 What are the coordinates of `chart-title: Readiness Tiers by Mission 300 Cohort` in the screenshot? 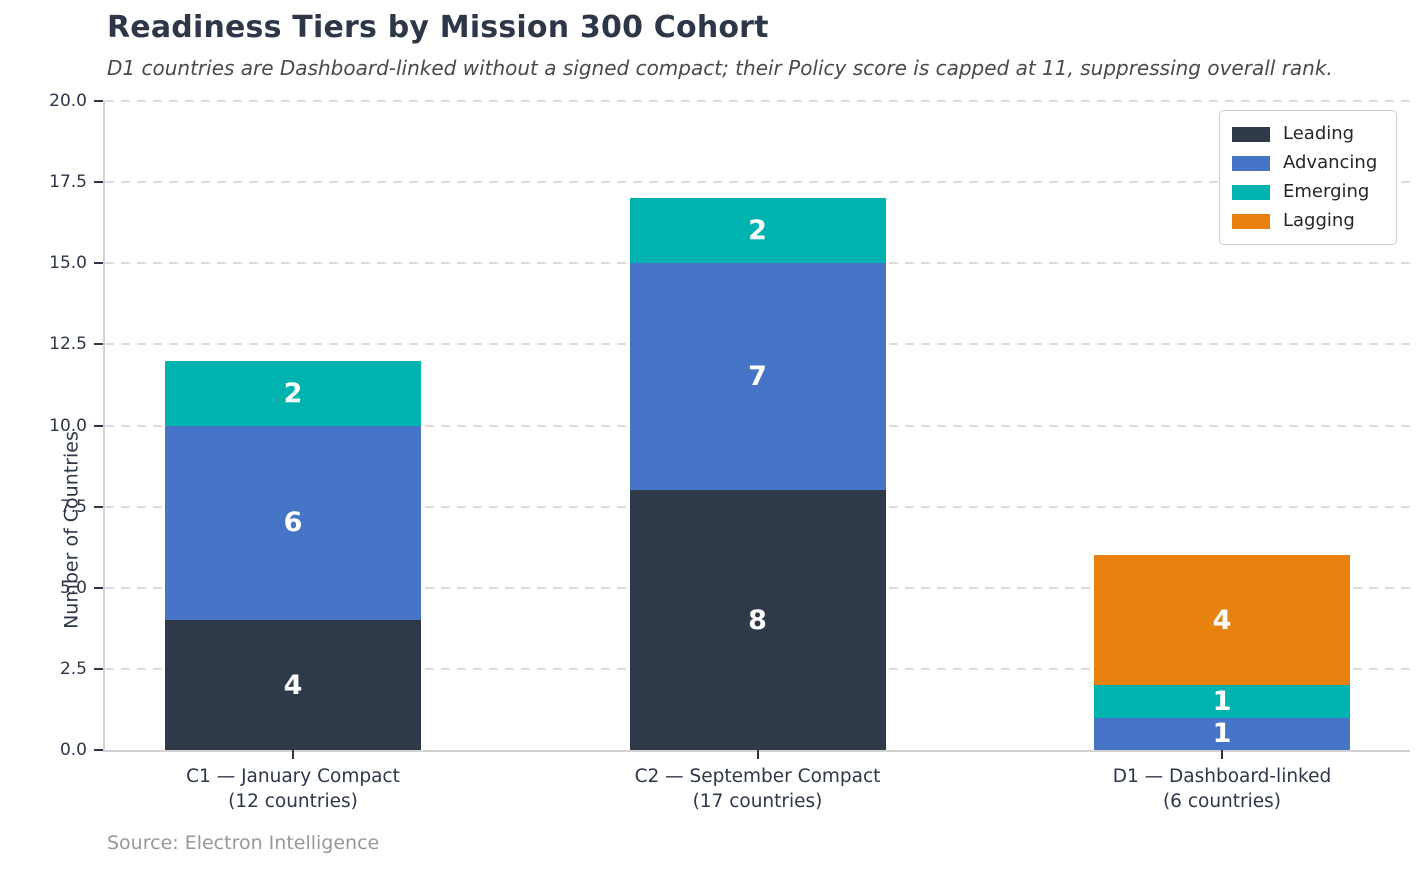 It's located at (438, 27).